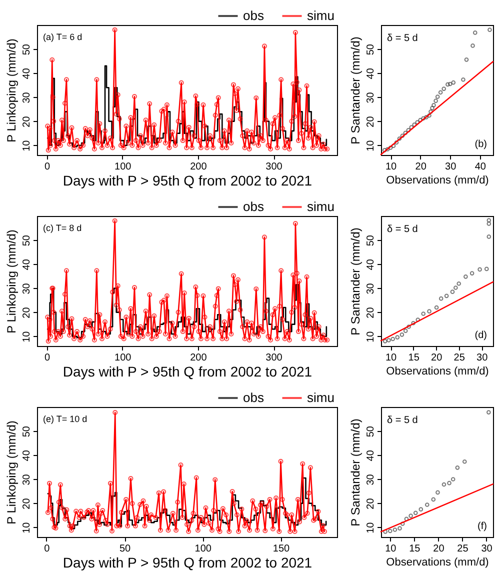  I want to click on y-axis-title: P Linkoping (mm/d), so click(11, 90).